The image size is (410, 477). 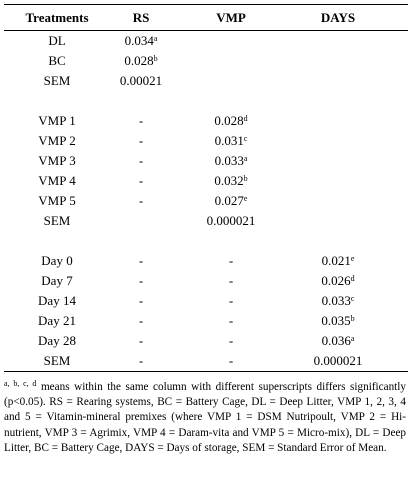 I want to click on table-row: VMP 2 - 0.031c, so click(x=206, y=141).